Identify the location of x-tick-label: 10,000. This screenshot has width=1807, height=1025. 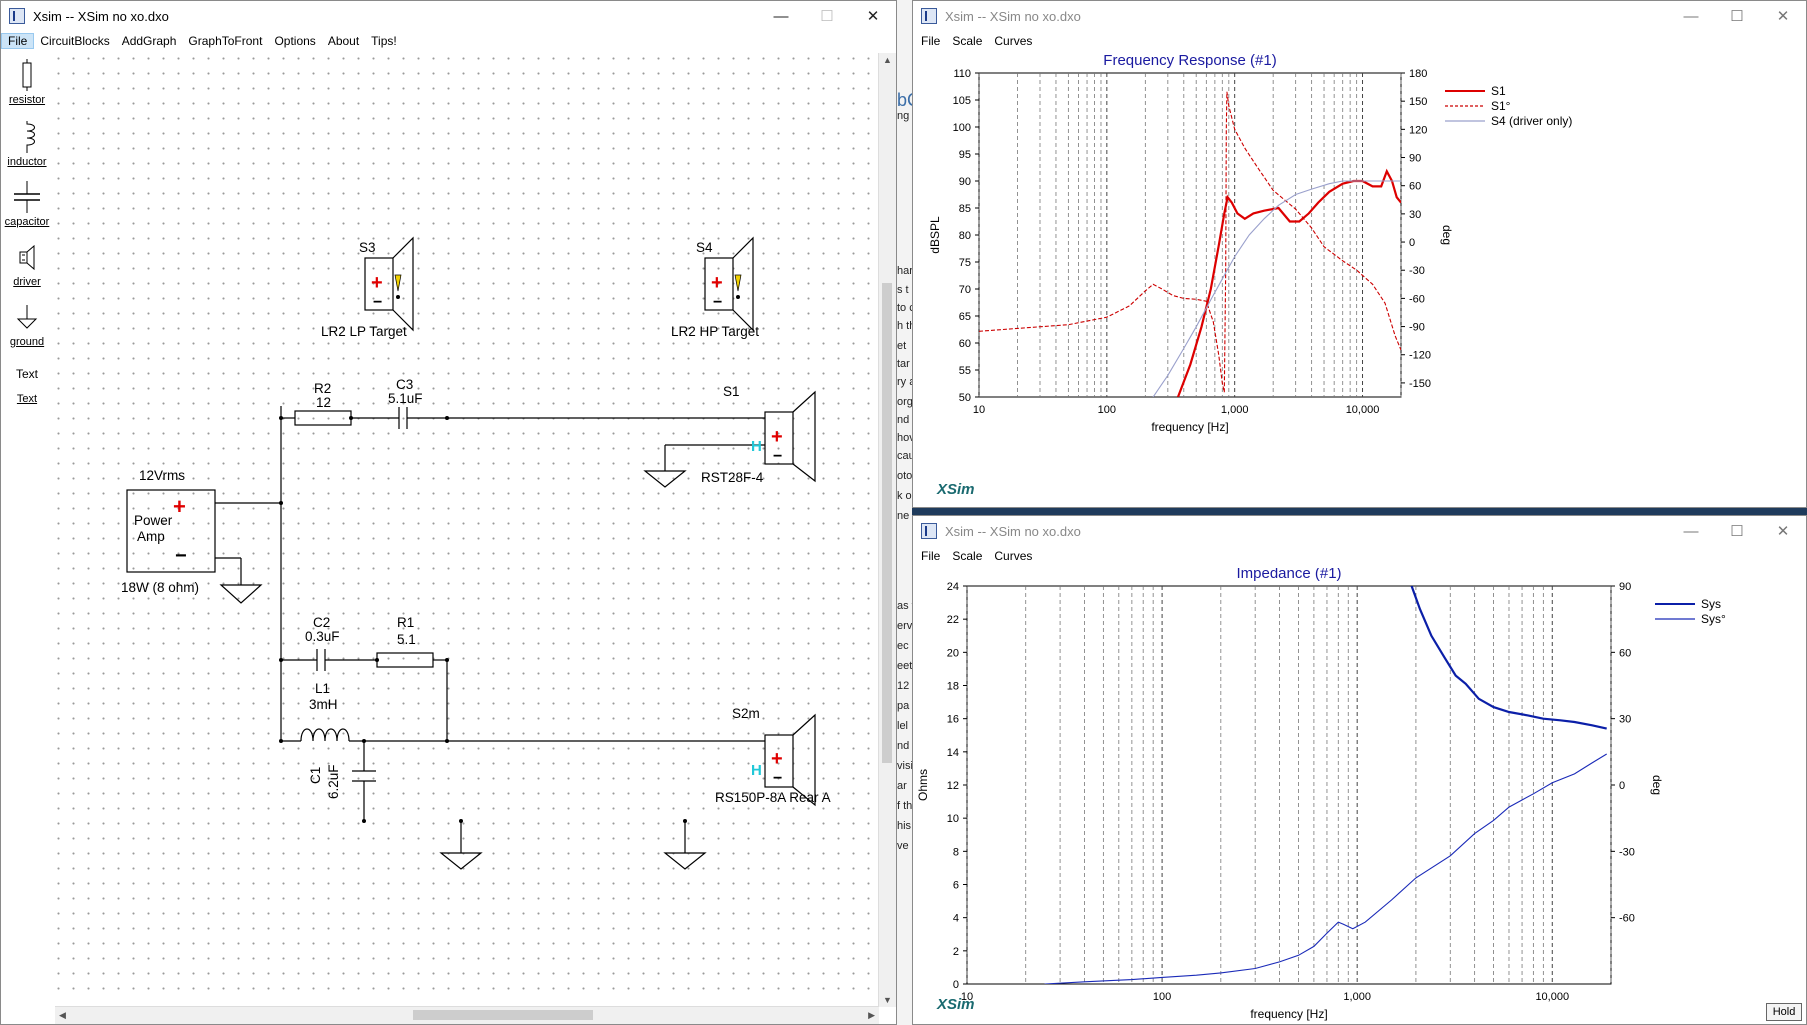
(1552, 997).